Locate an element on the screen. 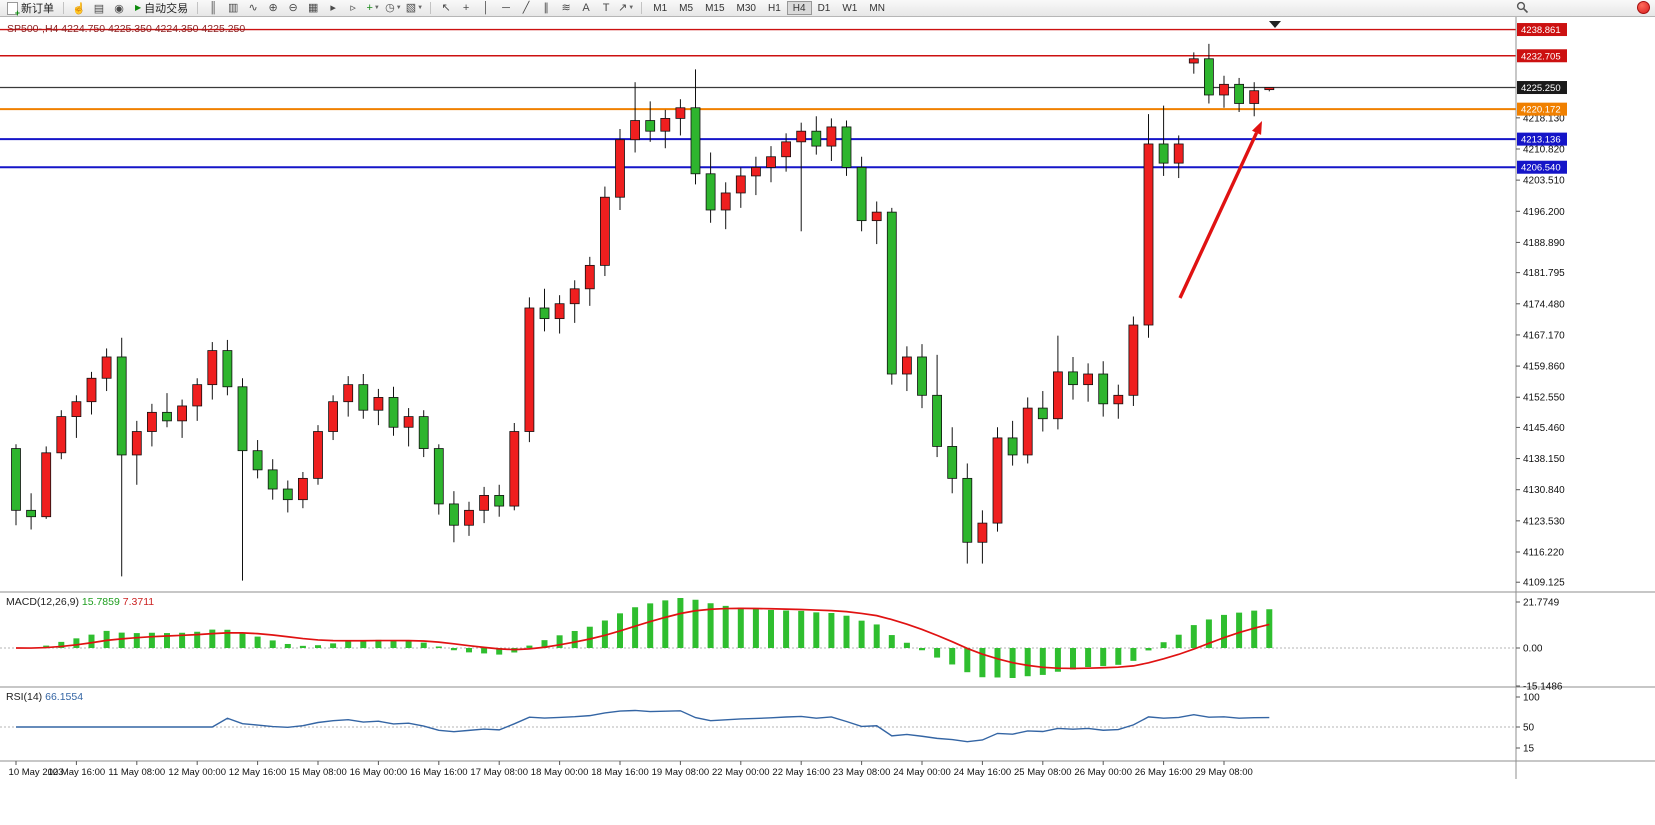 The width and height of the screenshot is (1655, 825). auto-scroll-icon: ▸ is located at coordinates (333, 8).